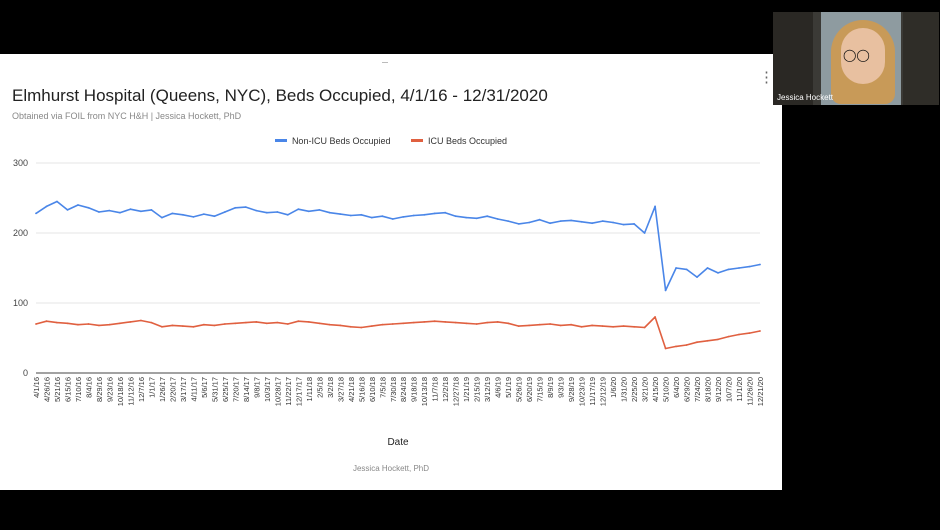  Describe the element at coordinates (78, 389) in the screenshot. I see `x-tick-label: 7/10/16` at that location.